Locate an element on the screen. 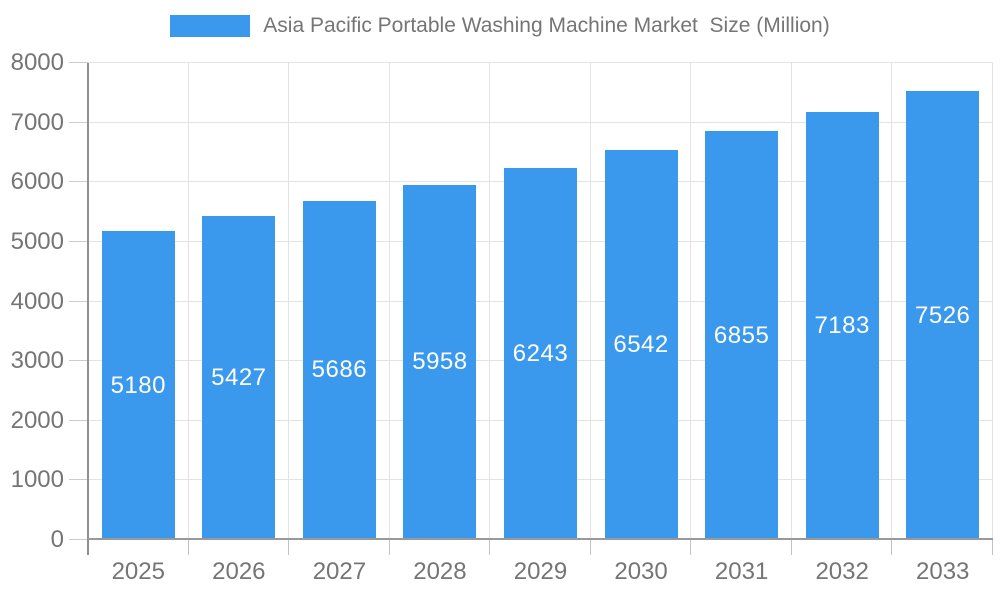  bar: 7526 is located at coordinates (943, 315).